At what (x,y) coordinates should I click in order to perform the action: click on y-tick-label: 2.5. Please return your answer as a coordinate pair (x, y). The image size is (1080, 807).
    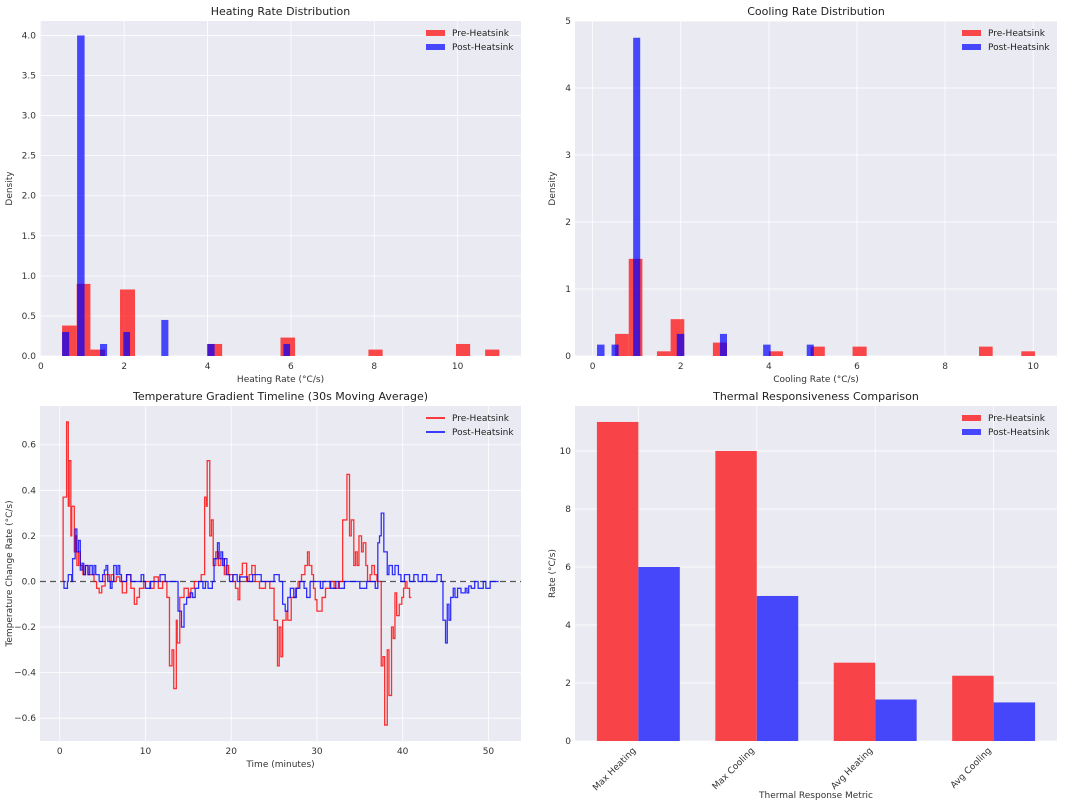
    Looking at the image, I should click on (29, 157).